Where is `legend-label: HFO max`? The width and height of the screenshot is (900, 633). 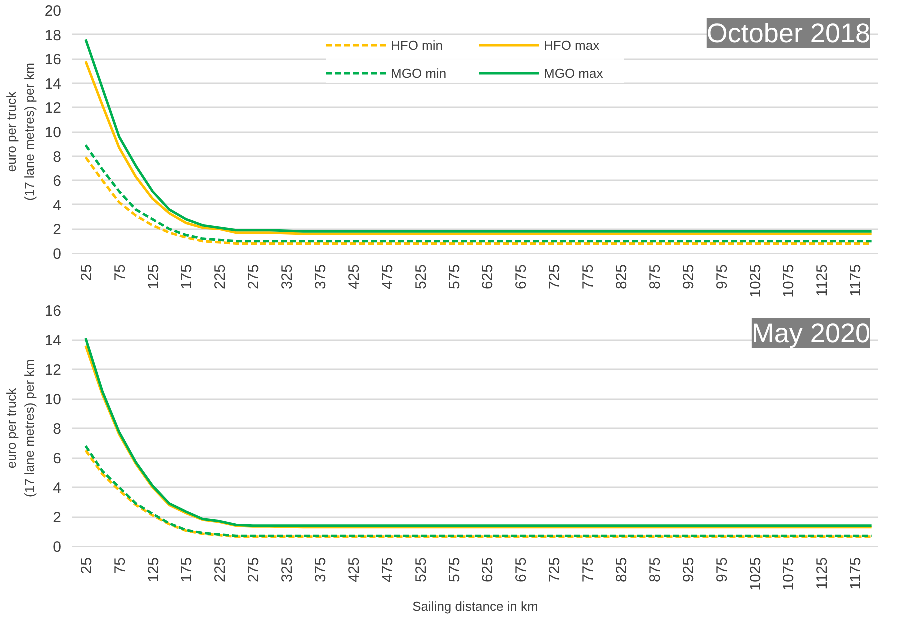 legend-label: HFO max is located at coordinates (572, 45).